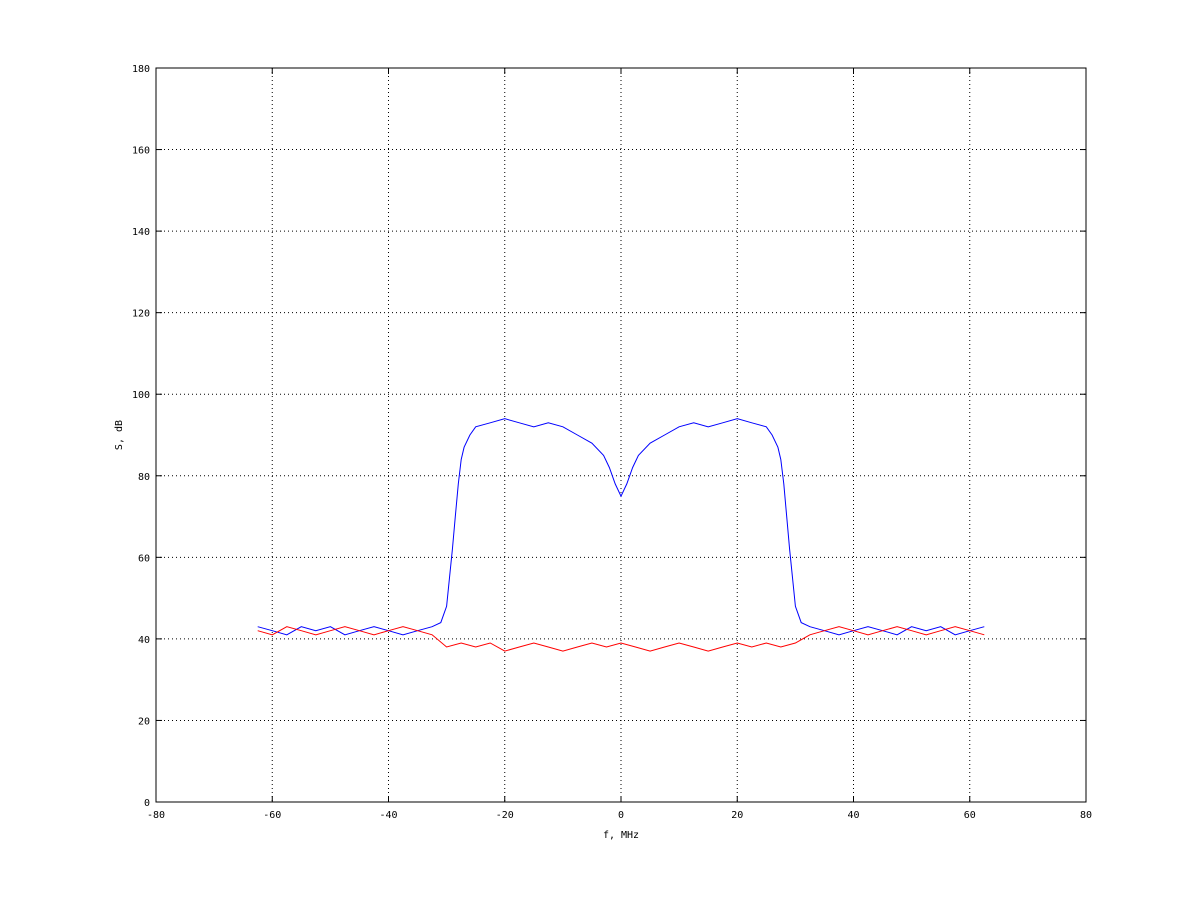  I want to click on y-tick-label: 140, so click(141, 232).